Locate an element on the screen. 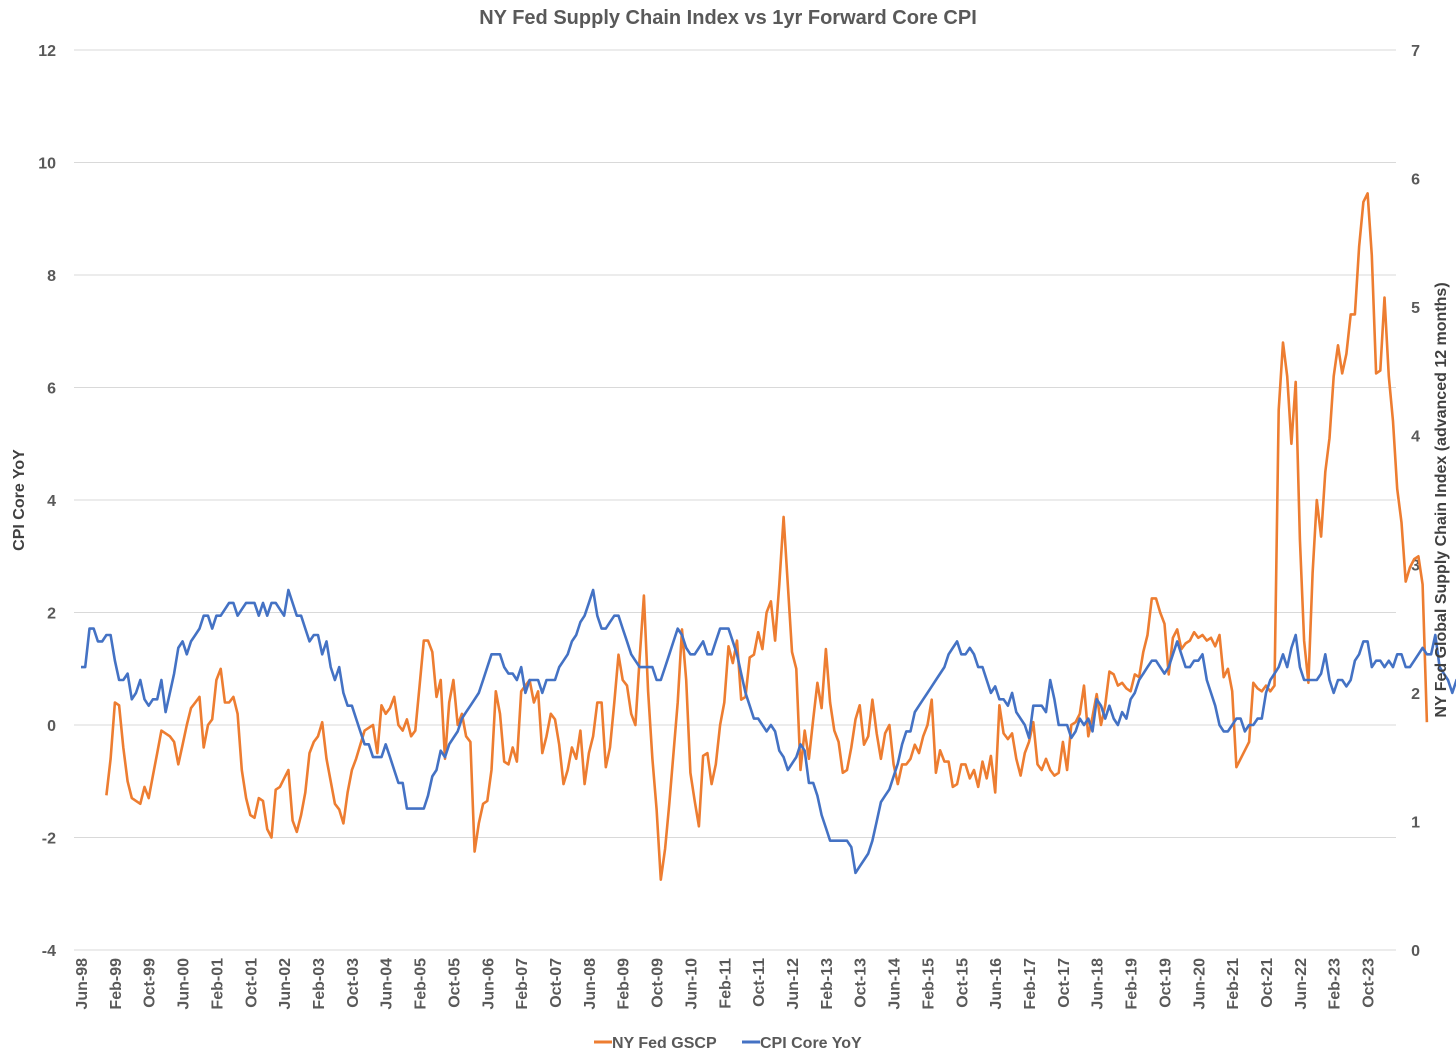 The width and height of the screenshot is (1456, 1060). right-tick-label: 2 is located at coordinates (1415, 694).